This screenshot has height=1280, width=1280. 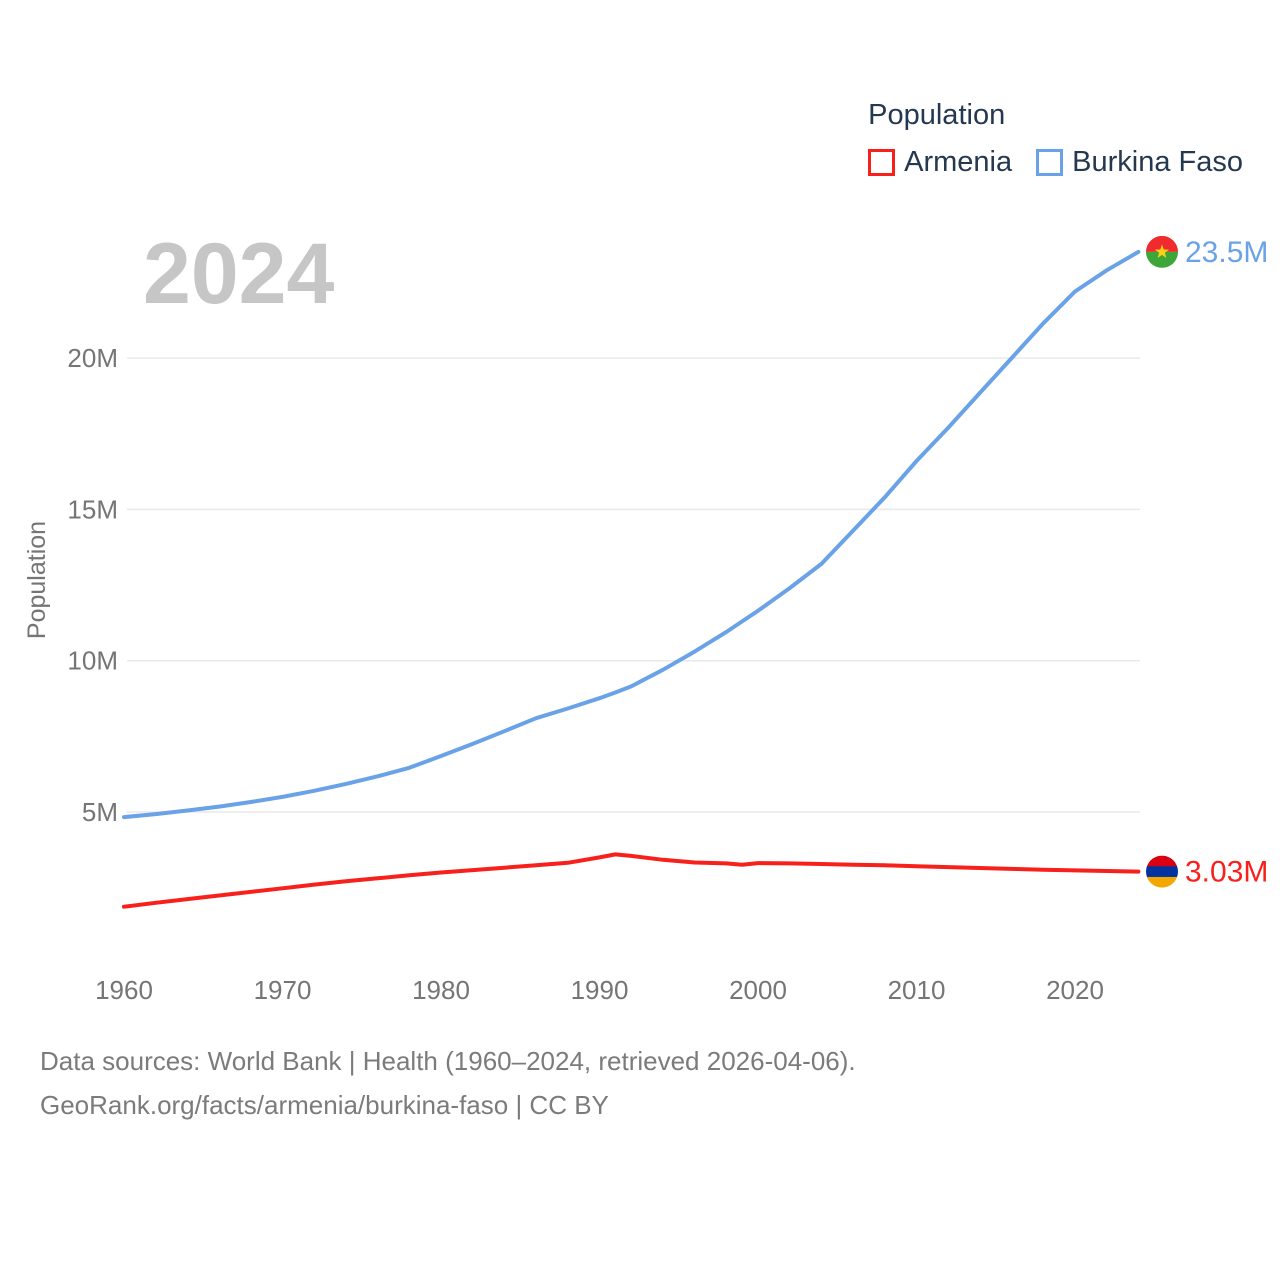 What do you see at coordinates (100, 812) in the screenshot?
I see `y-tick-label: 5M` at bounding box center [100, 812].